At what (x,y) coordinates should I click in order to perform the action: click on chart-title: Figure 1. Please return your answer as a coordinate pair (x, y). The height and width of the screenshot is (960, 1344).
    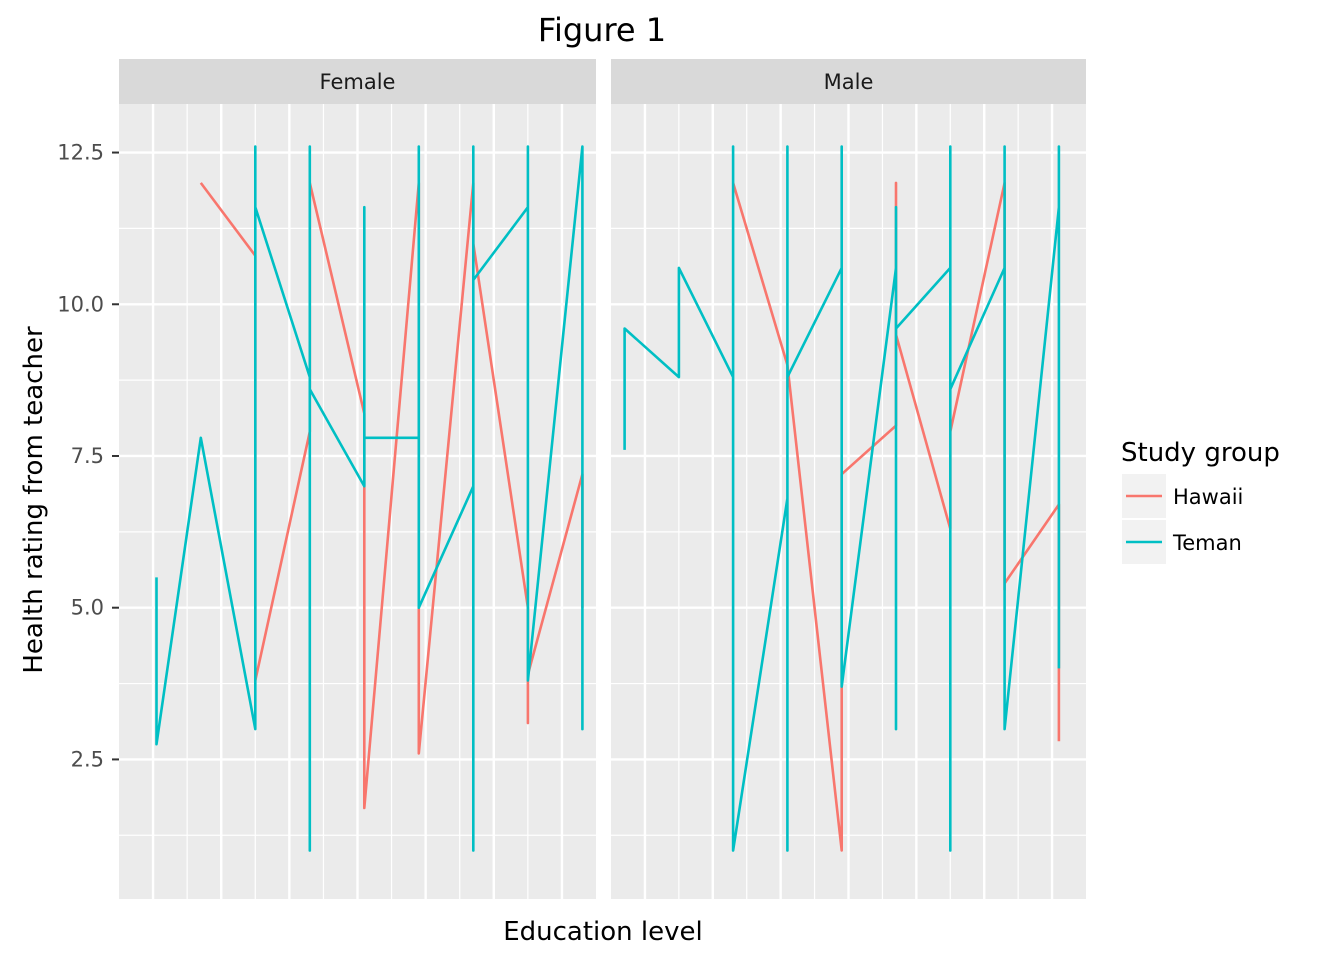
    Looking at the image, I should click on (602, 30).